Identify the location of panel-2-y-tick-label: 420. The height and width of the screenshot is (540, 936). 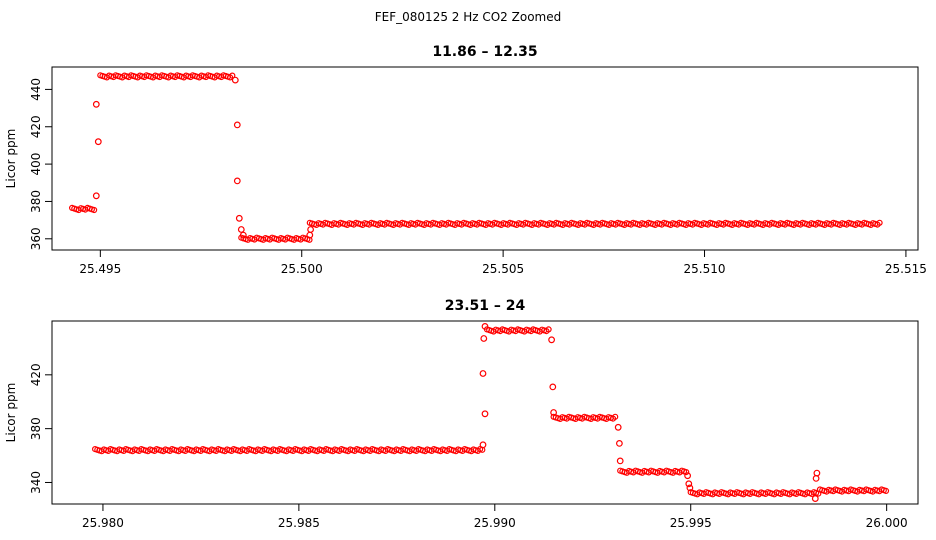
(36, 374).